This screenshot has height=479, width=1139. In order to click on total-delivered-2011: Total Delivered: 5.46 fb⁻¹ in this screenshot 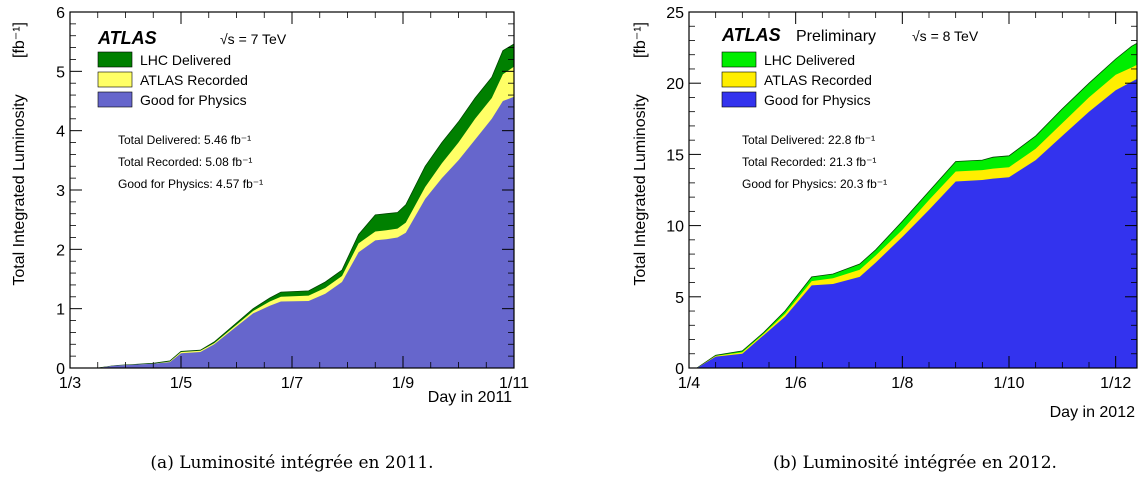, I will do `click(184, 140)`.